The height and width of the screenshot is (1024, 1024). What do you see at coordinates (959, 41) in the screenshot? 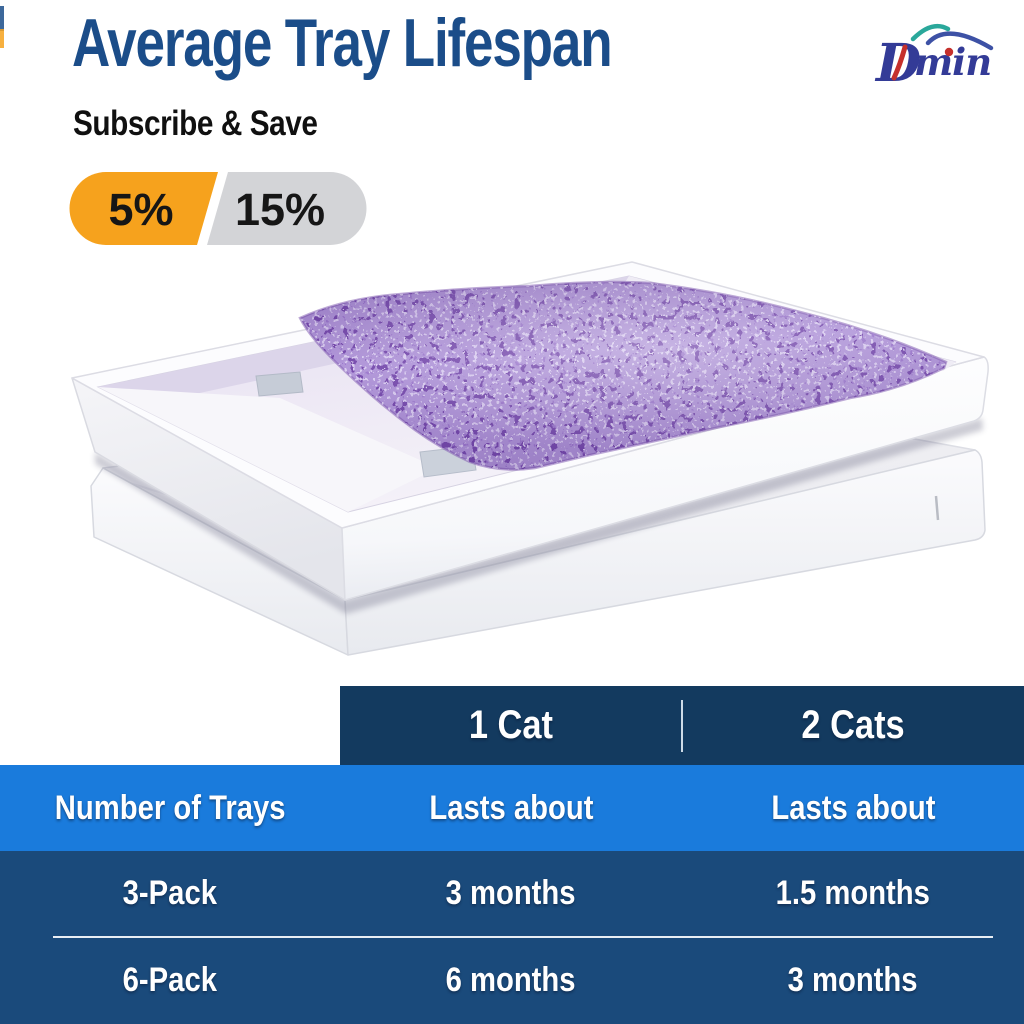
I see `logo-roof-blue-swoosh-icon` at bounding box center [959, 41].